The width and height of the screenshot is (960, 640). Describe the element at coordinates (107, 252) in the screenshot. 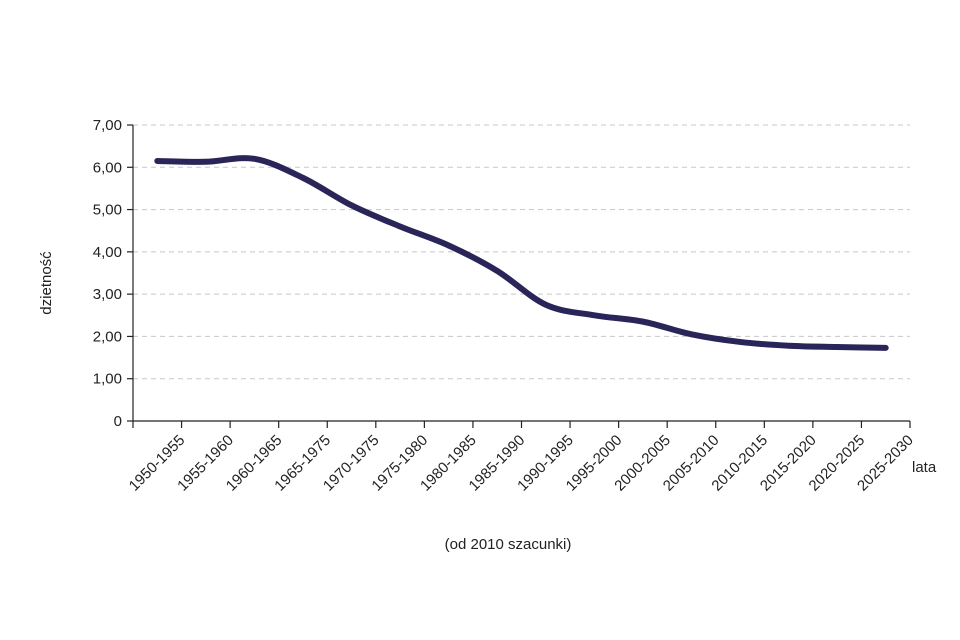

I see `y-tick-label: 4,00` at that location.